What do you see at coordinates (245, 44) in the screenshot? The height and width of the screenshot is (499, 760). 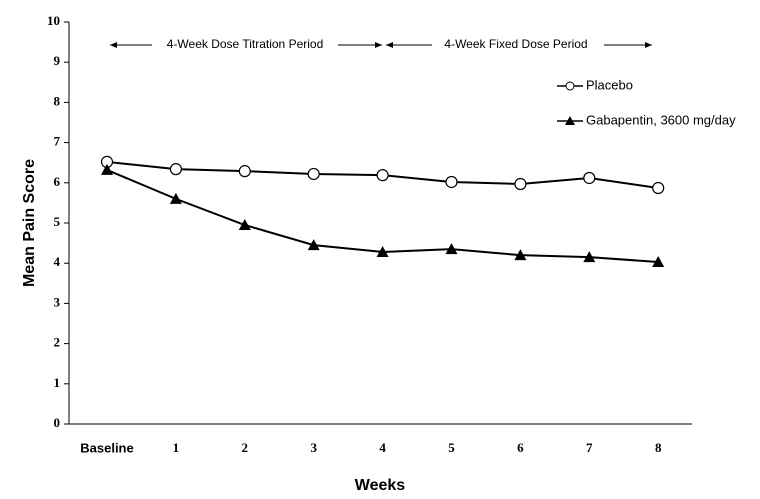 I see `annotation: 4-Week Dose Titration Period` at bounding box center [245, 44].